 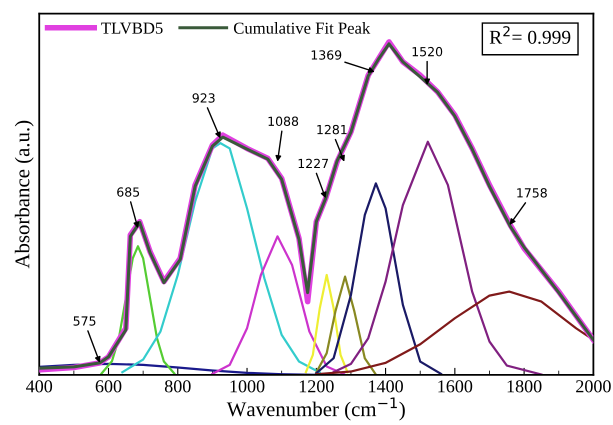 What do you see at coordinates (313, 163) in the screenshot?
I see `annotation: 1227` at bounding box center [313, 163].